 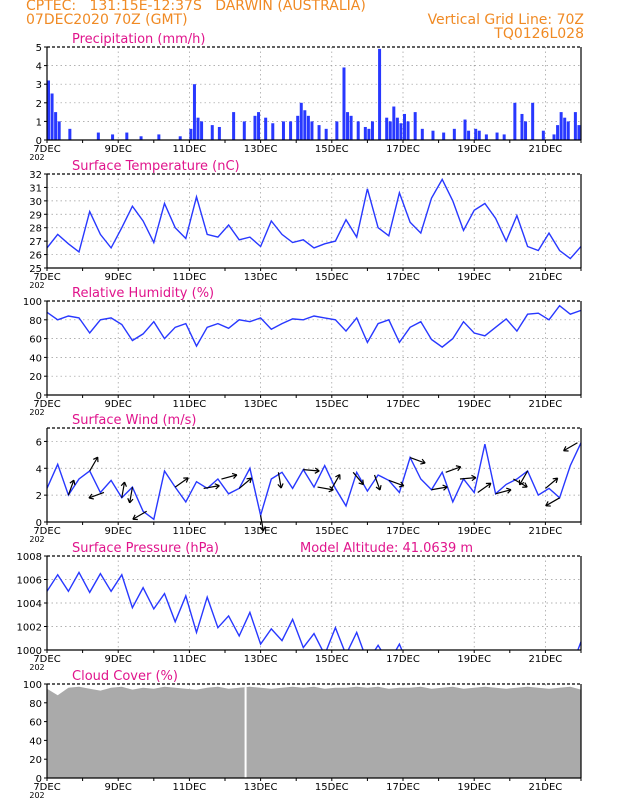 What do you see at coordinates (261, 787) in the screenshot?
I see `x-tick-label: 13DEC` at bounding box center [261, 787].